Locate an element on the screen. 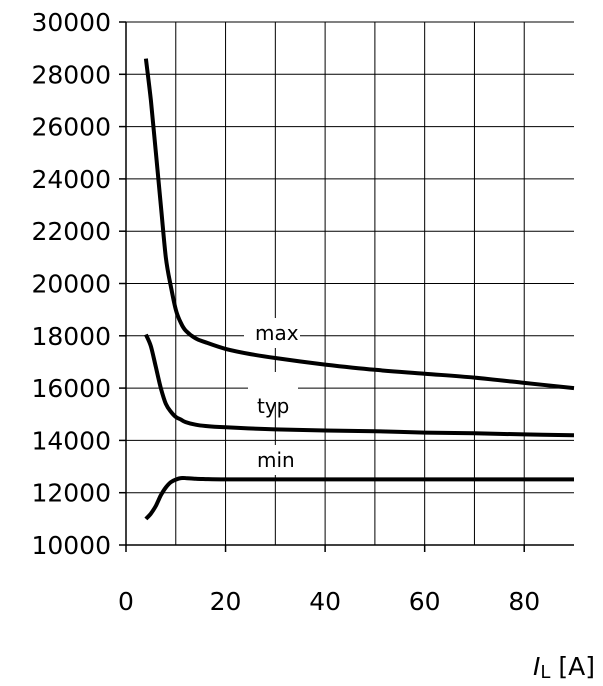 The image size is (603, 686). x-axis-label-unit: [A] is located at coordinates (572, 666).